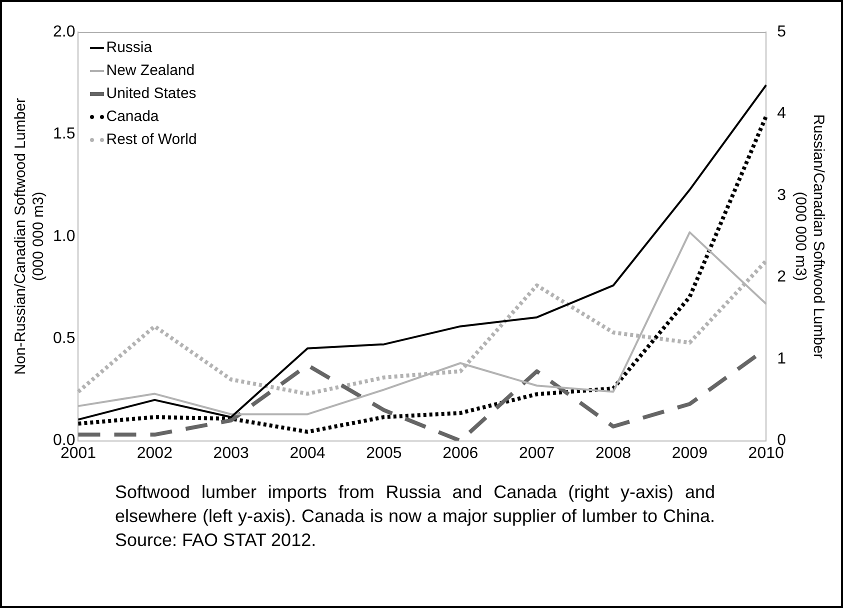 The height and width of the screenshot is (608, 843). Describe the element at coordinates (64, 134) in the screenshot. I see `y-tick-label: 1.5` at that location.